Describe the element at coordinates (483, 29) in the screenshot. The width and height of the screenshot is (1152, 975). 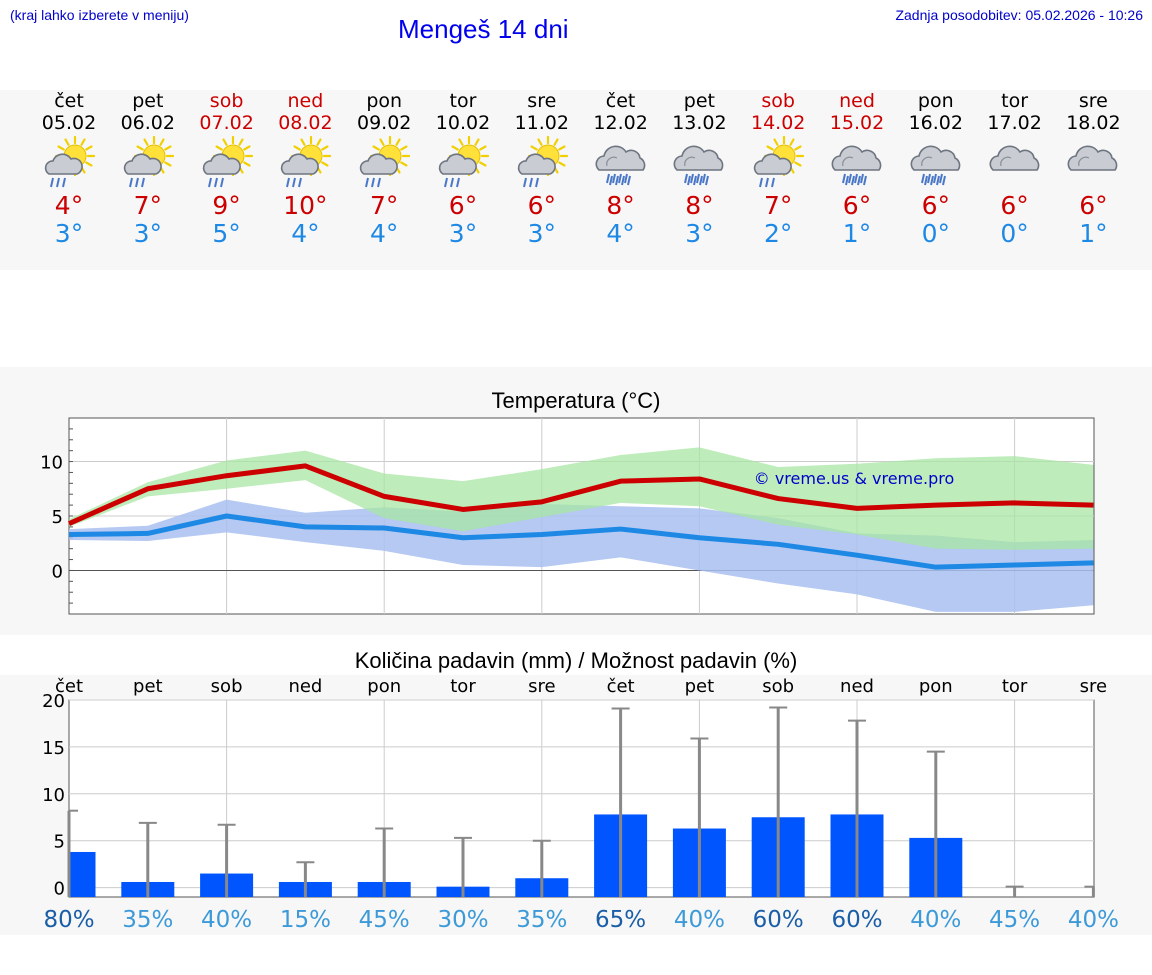
I see `page-title: Mengeš 14 dni` at that location.